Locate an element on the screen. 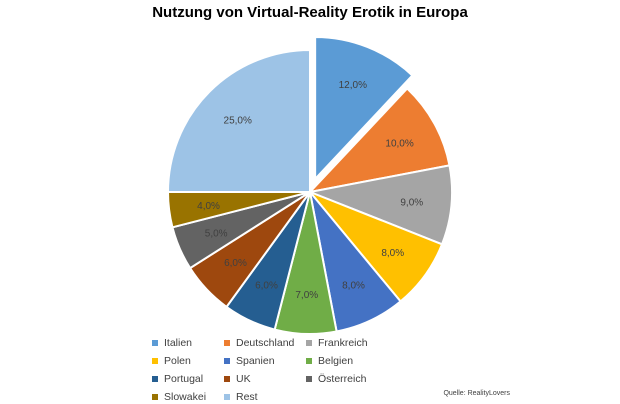 This screenshot has height=404, width=620. data-label-deutschland: 10,0% is located at coordinates (399, 144).